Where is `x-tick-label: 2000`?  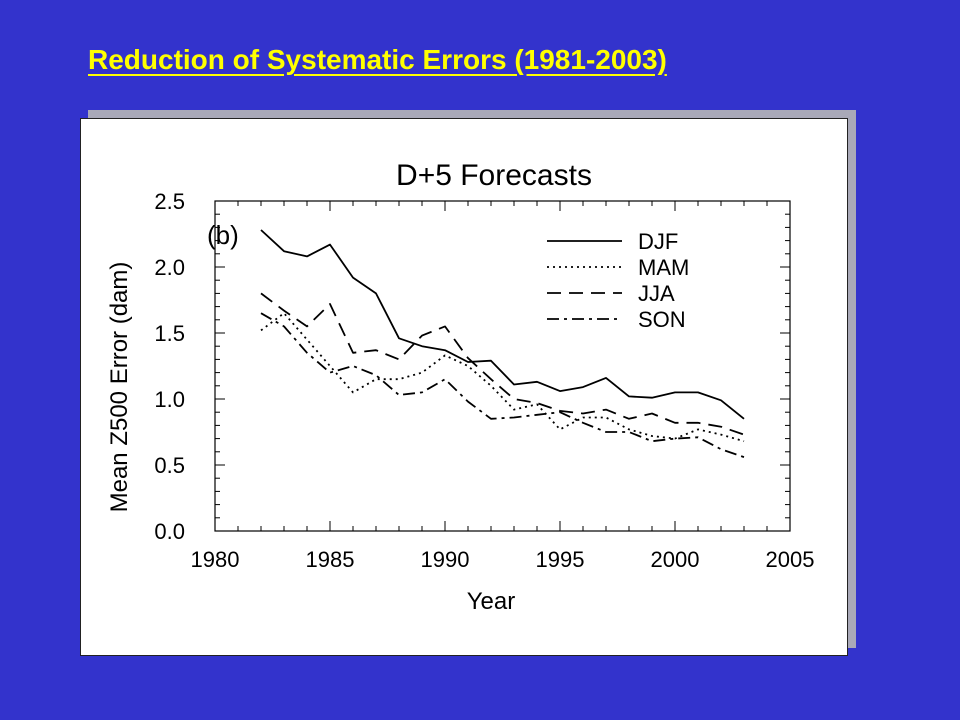
x-tick-label: 2000 is located at coordinates (675, 559).